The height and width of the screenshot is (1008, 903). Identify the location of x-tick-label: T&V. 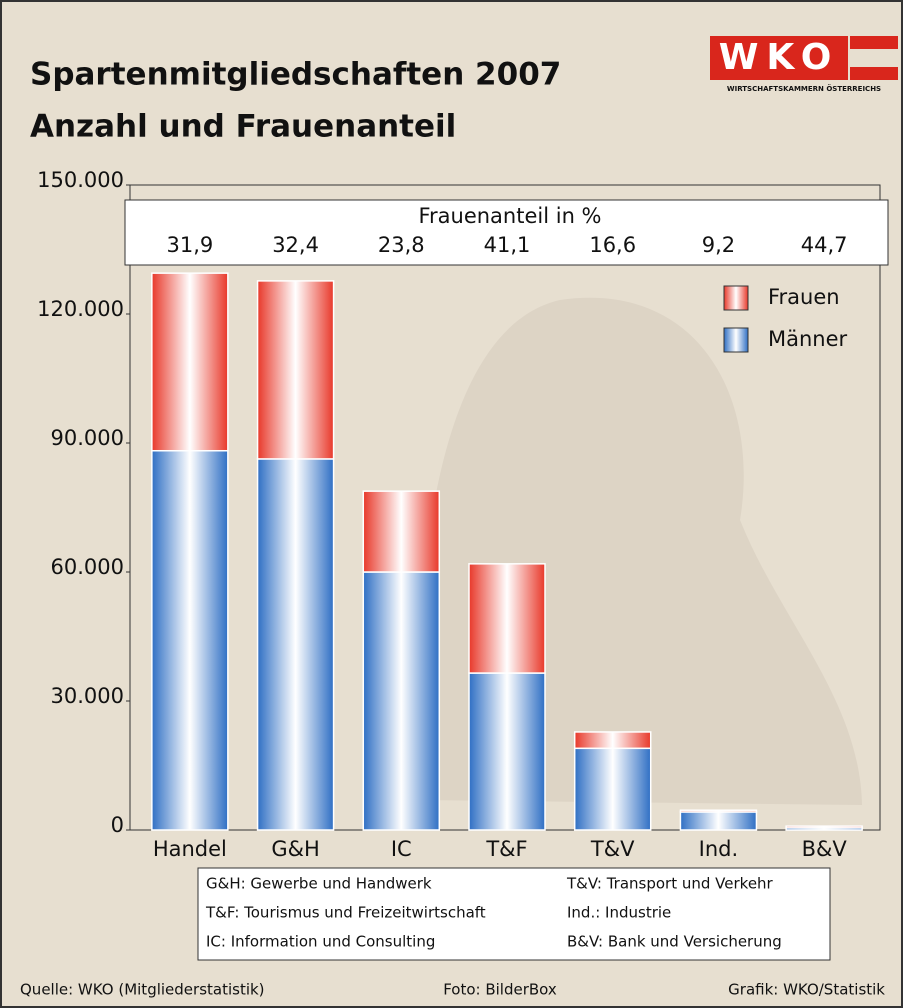
(612, 849).